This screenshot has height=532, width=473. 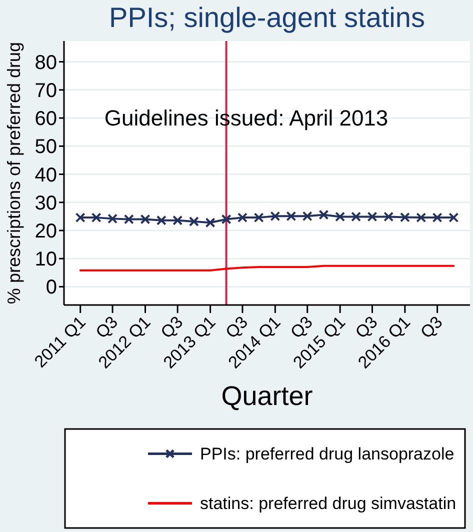 What do you see at coordinates (45, 119) in the screenshot?
I see `y-tick-label: 60` at bounding box center [45, 119].